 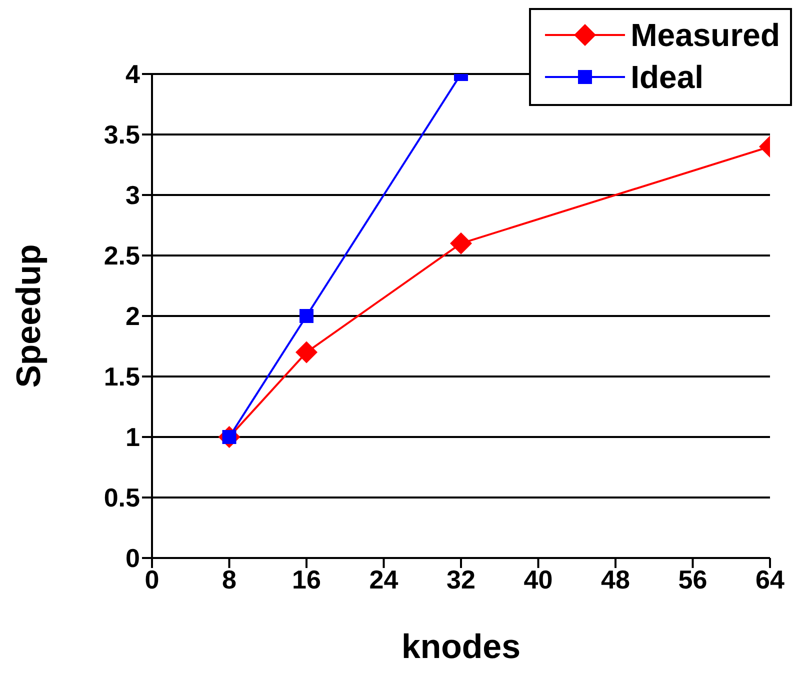 What do you see at coordinates (133, 558) in the screenshot?
I see `y-tick-label: 0` at bounding box center [133, 558].